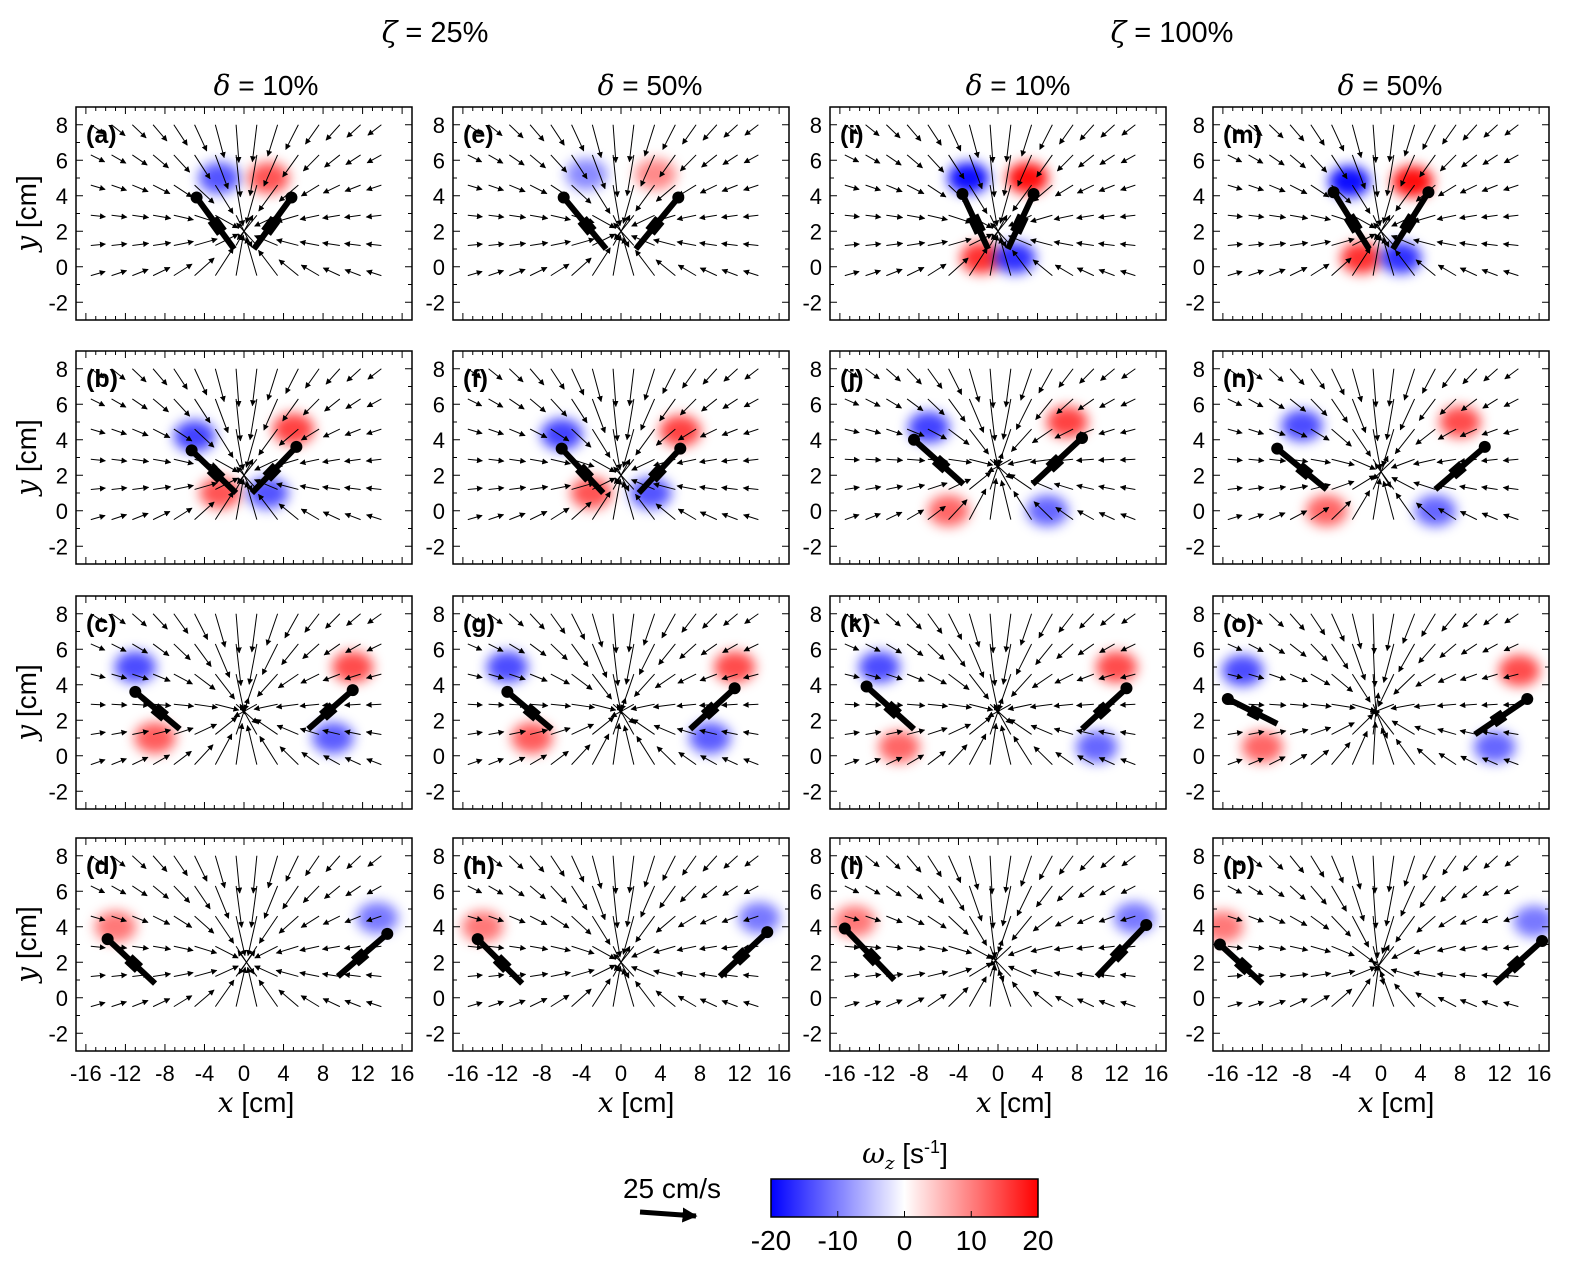 The width and height of the screenshot is (1581, 1274). Describe the element at coordinates (1484, 446) in the screenshot. I see `right-wing-tip` at that location.